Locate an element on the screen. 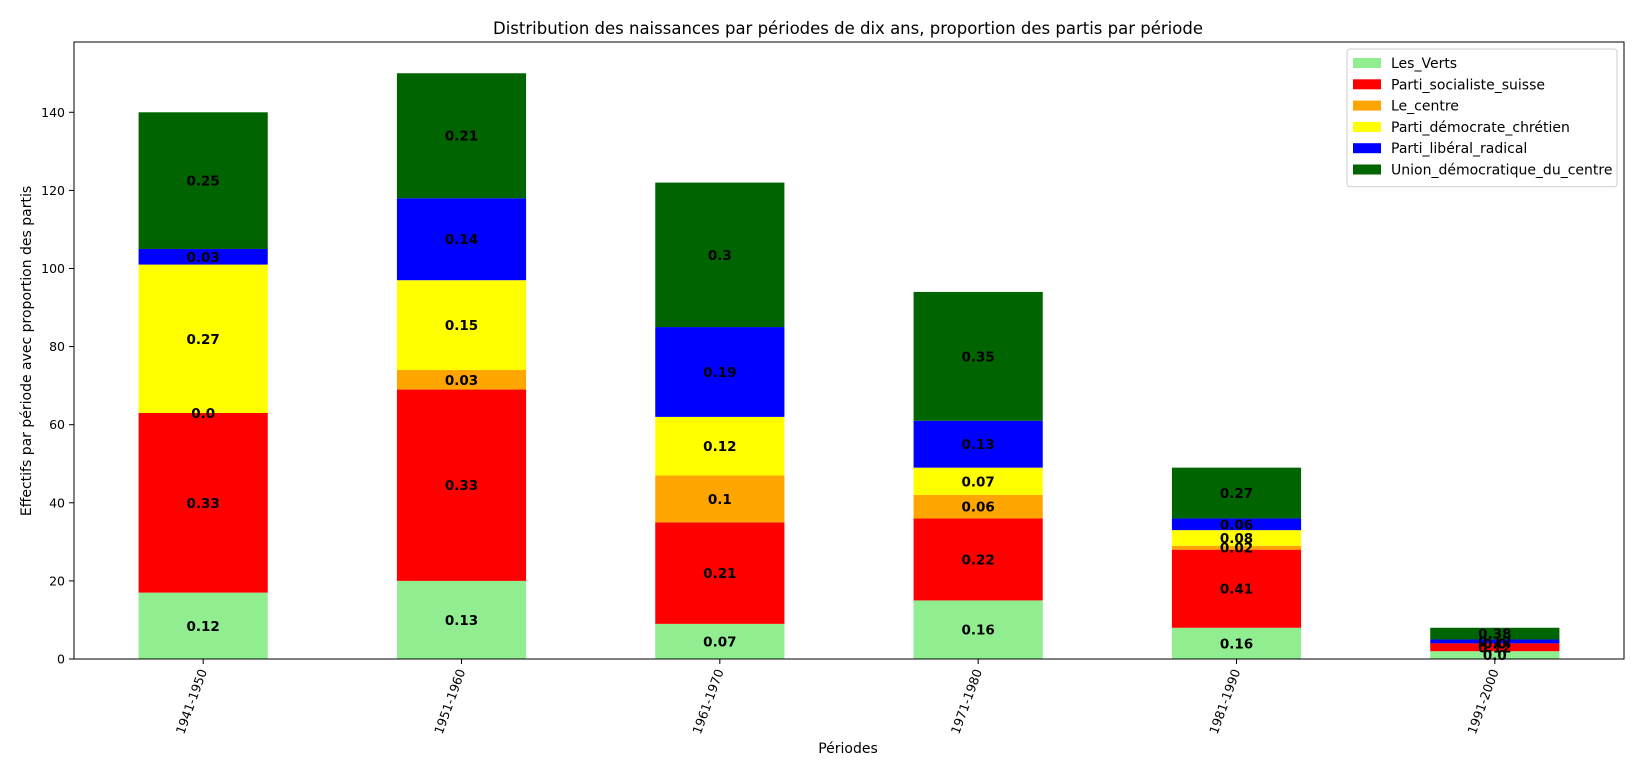 This screenshot has height=776, width=1643. legend-entry-label: Parti_démocrate_chrétien is located at coordinates (1480, 128).